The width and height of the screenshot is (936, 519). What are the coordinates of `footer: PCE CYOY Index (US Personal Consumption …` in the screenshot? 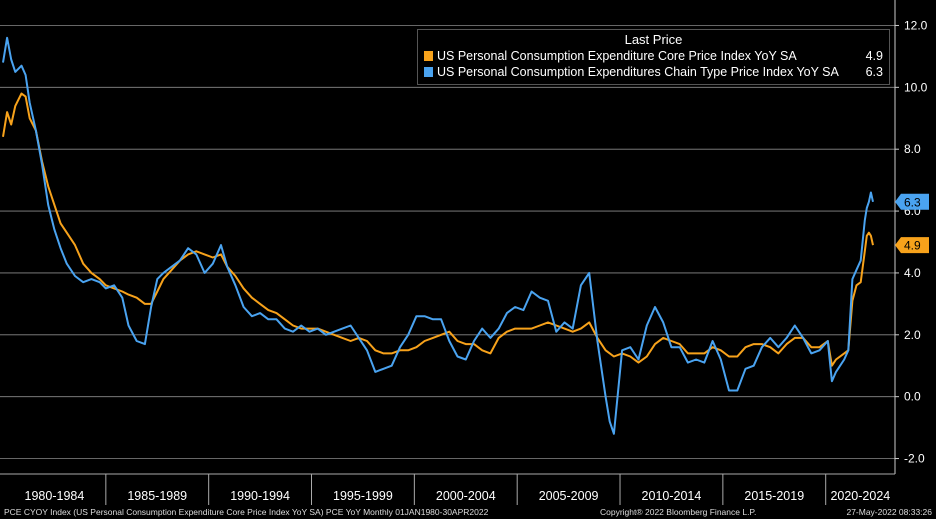 It's located at (468, 512).